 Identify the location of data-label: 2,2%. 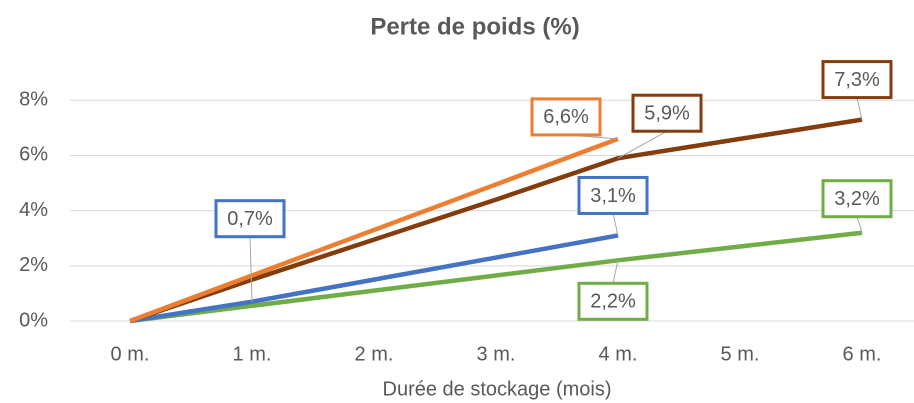
(613, 302).